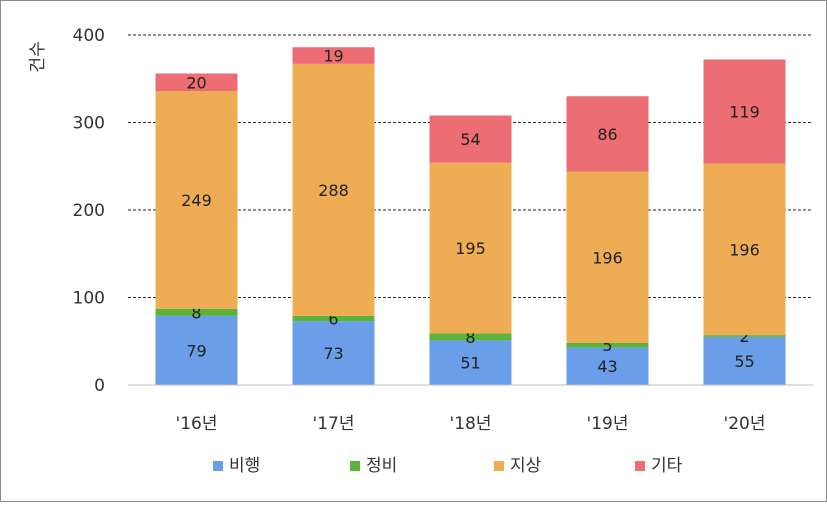 The width and height of the screenshot is (827, 506). Describe the element at coordinates (38, 56) in the screenshot. I see `y-axis-label: 건수` at that location.